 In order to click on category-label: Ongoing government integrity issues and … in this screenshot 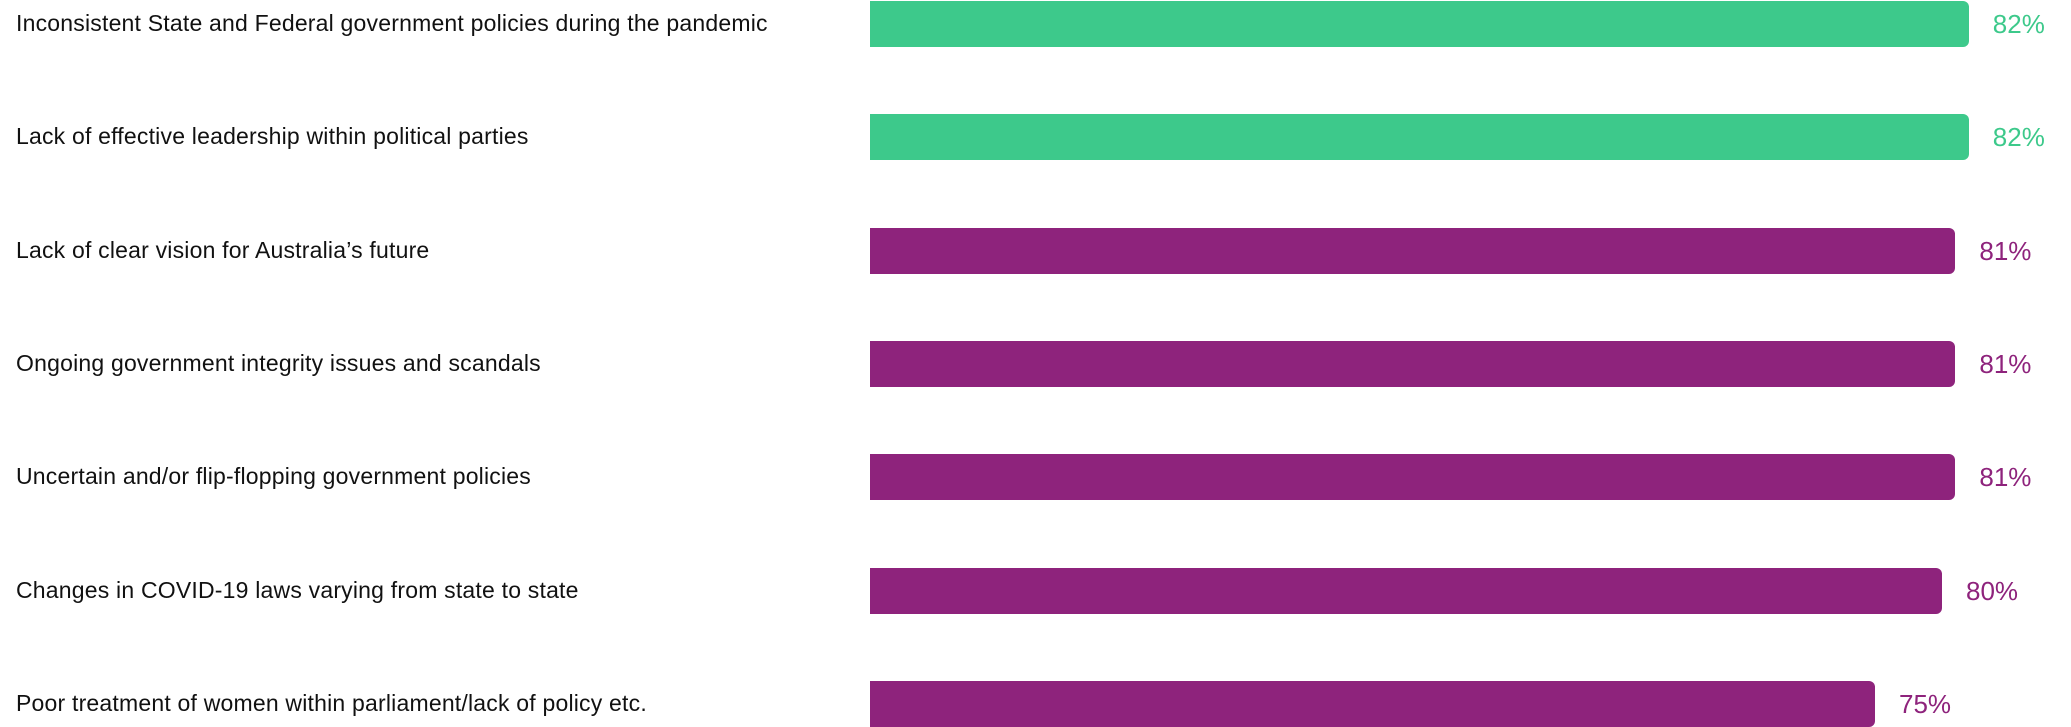, I will do `click(278, 362)`.